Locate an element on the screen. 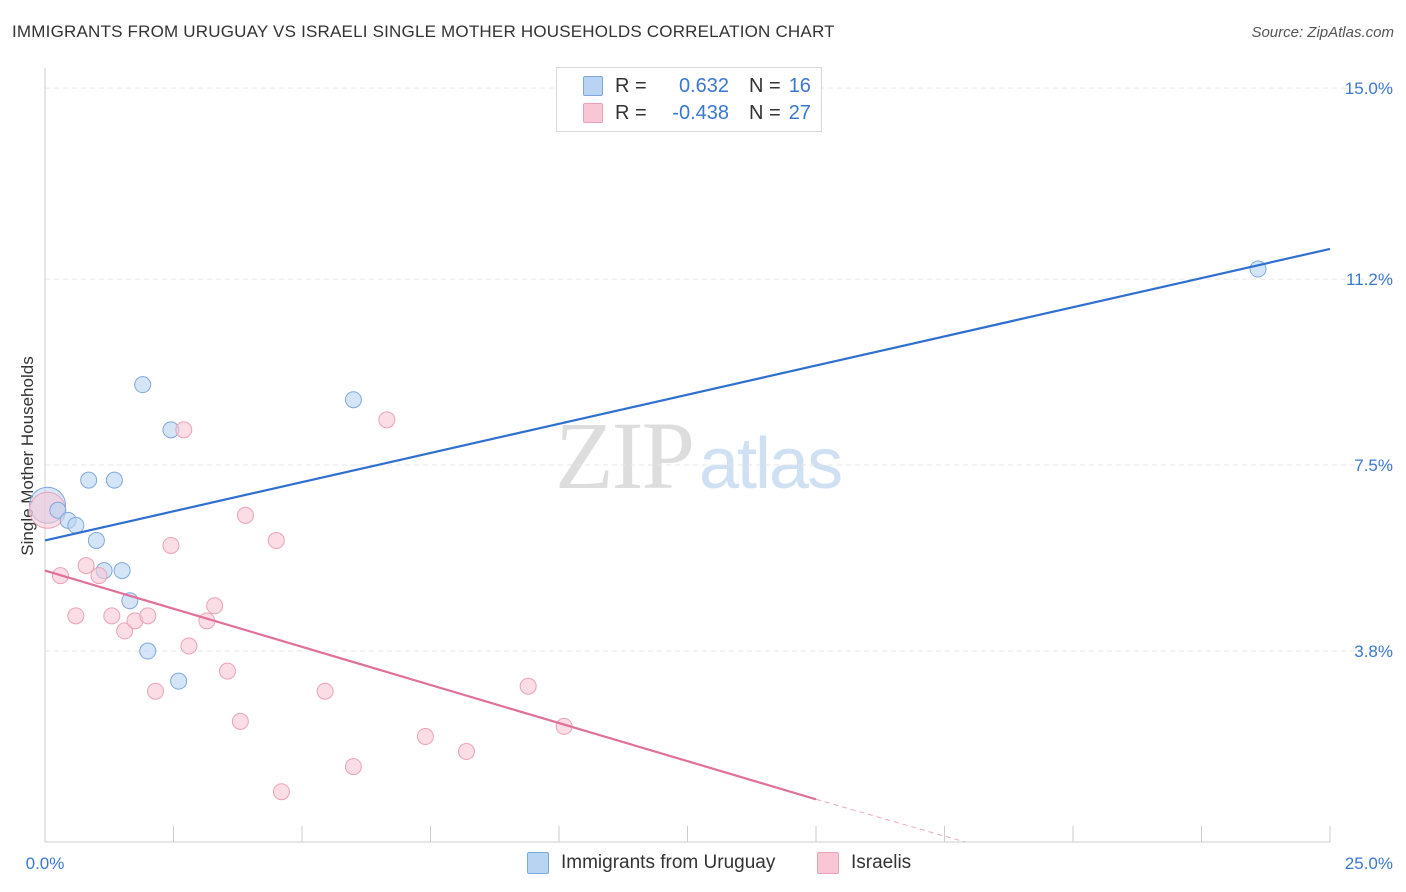 This screenshot has height=892, width=1406. bottom-legend-label-israelis: Israelis is located at coordinates (881, 862).